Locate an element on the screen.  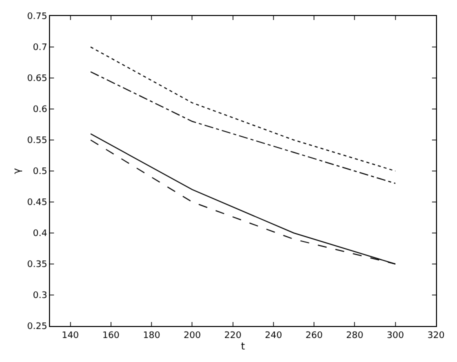
y-tick-label: 0.25 is located at coordinates (37, 327).